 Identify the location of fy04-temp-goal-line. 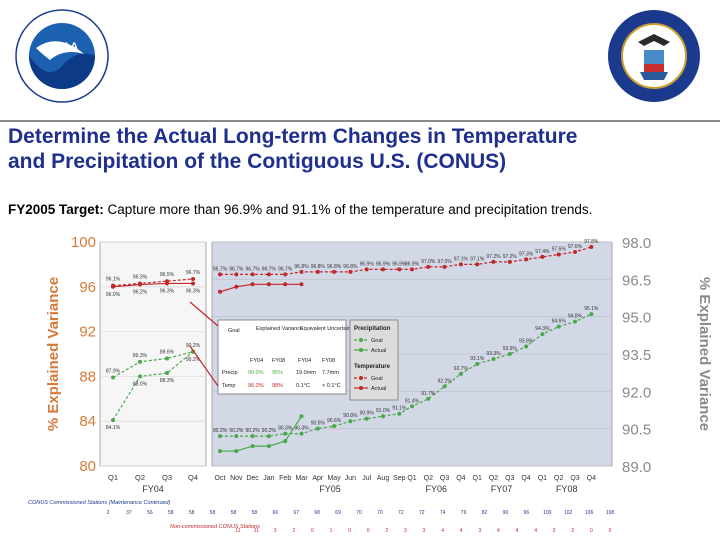
(153, 282).